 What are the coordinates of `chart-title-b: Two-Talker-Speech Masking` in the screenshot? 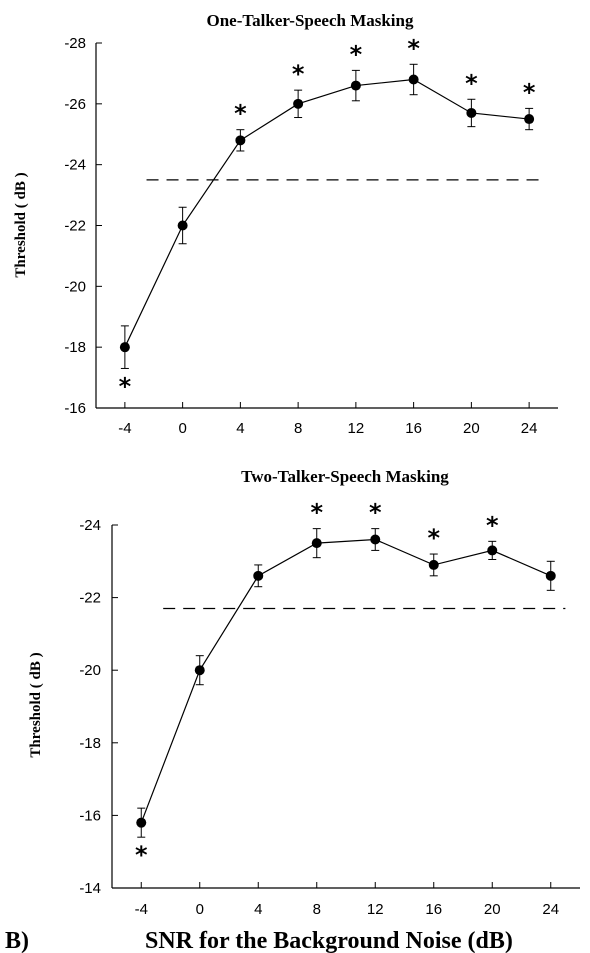 It's located at (345, 476).